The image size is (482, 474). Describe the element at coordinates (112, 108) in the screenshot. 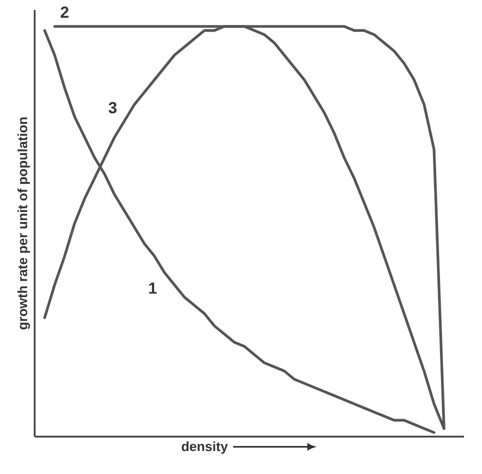

I see `series-label: 3` at that location.